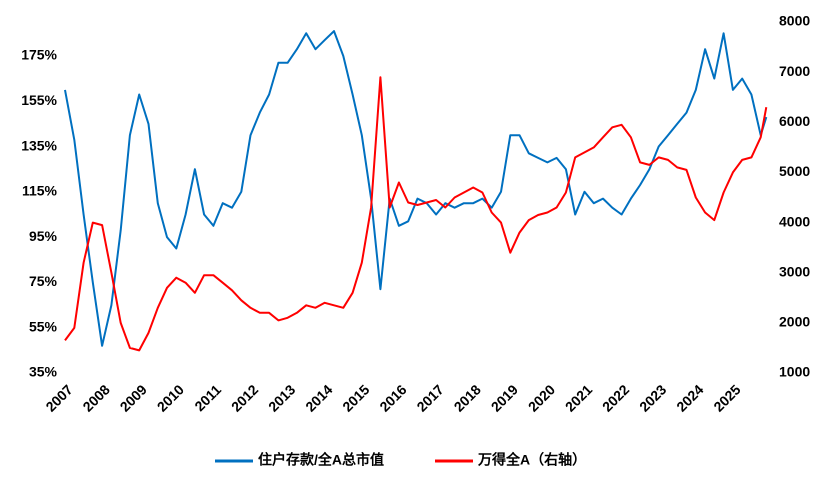  What do you see at coordinates (531, 460) in the screenshot?
I see `legend-label: 万得全A（右轴）` at bounding box center [531, 460].